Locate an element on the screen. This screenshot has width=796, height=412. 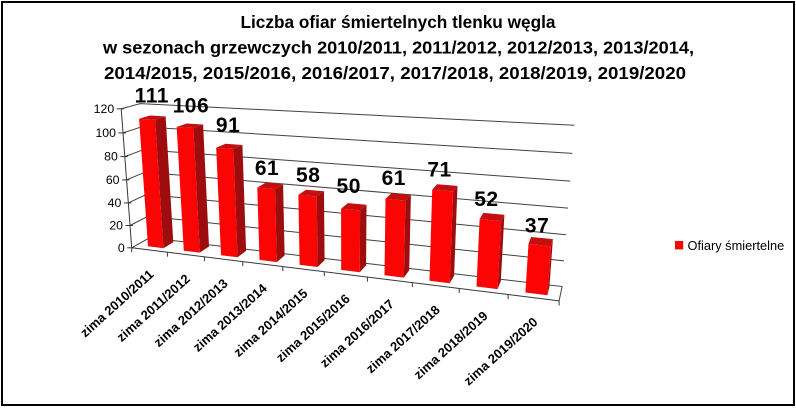
svg-text: 80 is located at coordinates (111, 157).